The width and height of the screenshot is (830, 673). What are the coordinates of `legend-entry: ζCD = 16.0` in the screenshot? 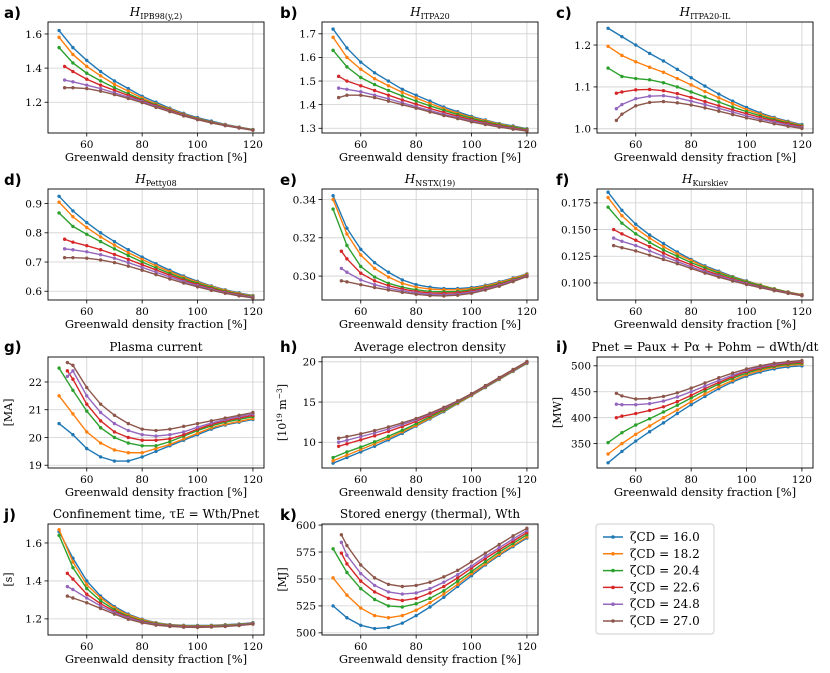 It's located at (665, 537).